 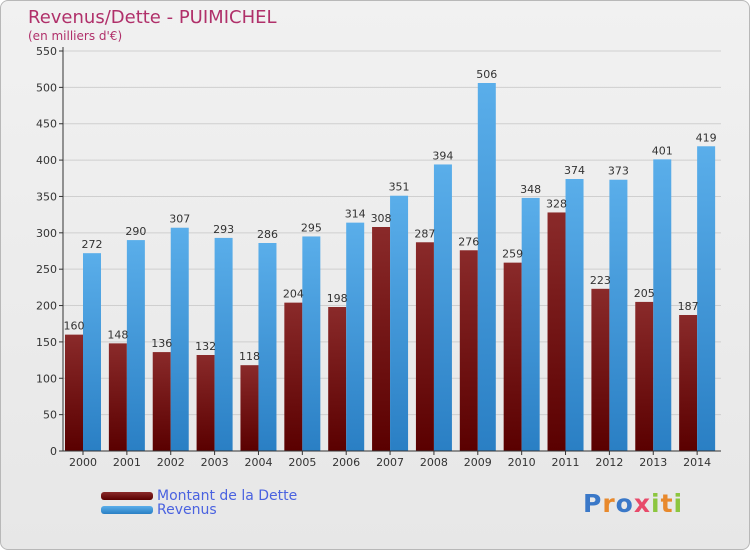 I want to click on logo-letter: x, so click(x=642, y=503).